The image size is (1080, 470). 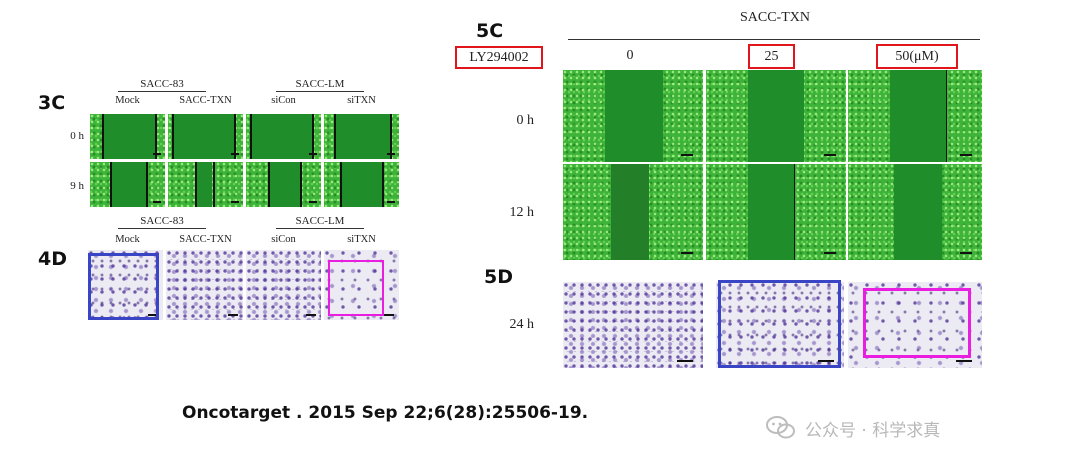 I want to click on dose-25-label: 25, so click(x=771, y=56).